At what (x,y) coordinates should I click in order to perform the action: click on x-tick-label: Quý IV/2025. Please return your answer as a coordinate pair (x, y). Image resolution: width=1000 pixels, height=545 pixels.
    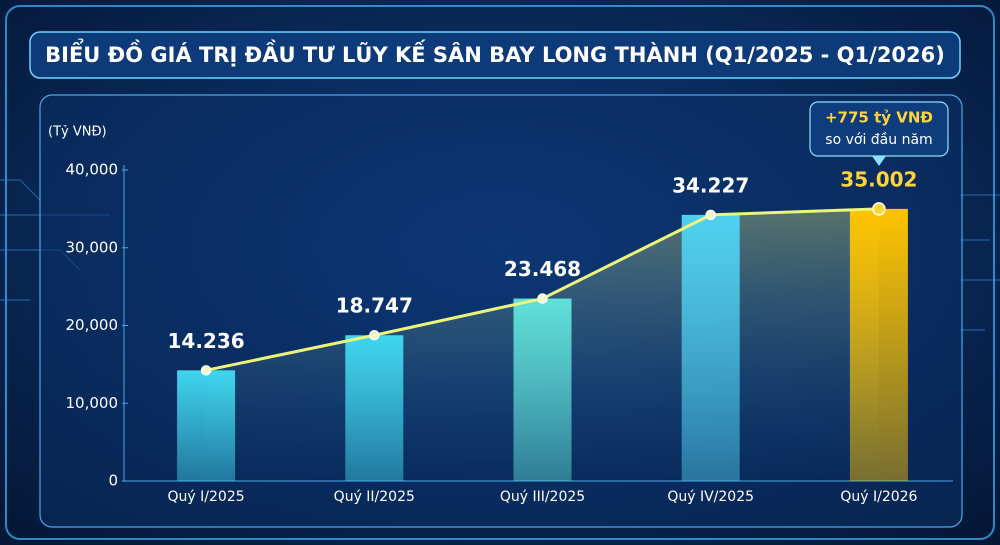
    Looking at the image, I should click on (710, 497).